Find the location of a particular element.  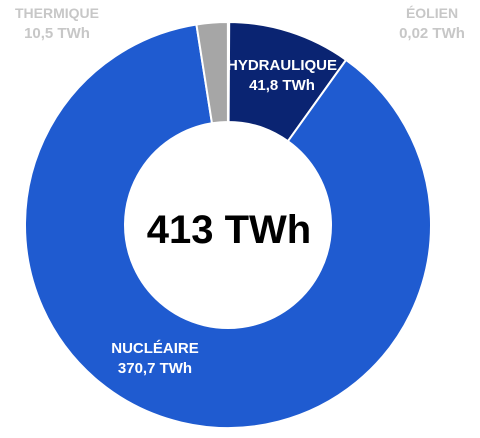

total-label: 413 TWh is located at coordinates (229, 230).